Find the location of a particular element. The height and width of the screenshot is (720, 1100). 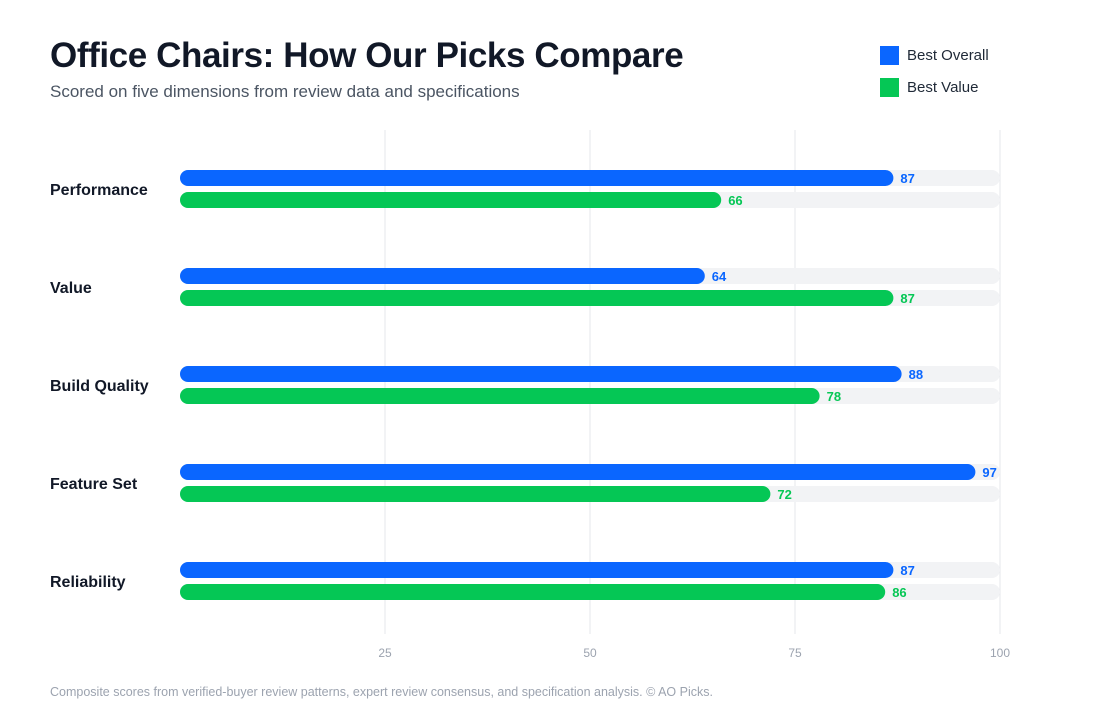

bar-value-best-overall is located at coordinates (442, 276).